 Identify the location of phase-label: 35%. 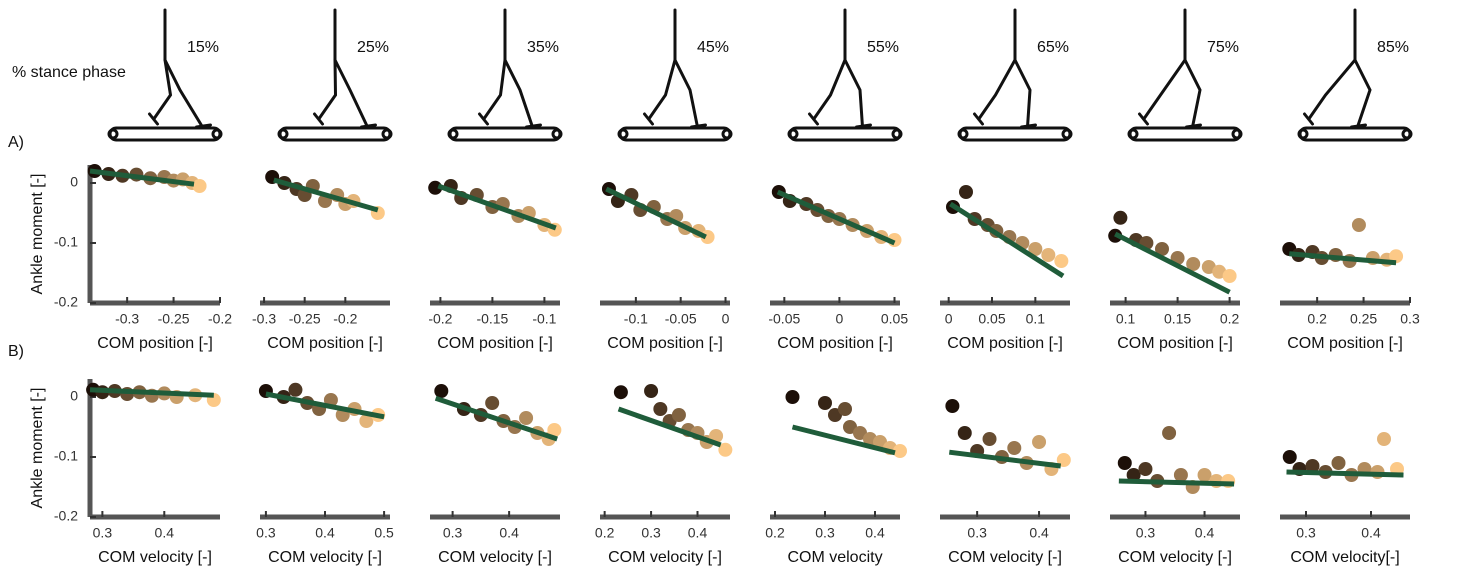
(543, 47).